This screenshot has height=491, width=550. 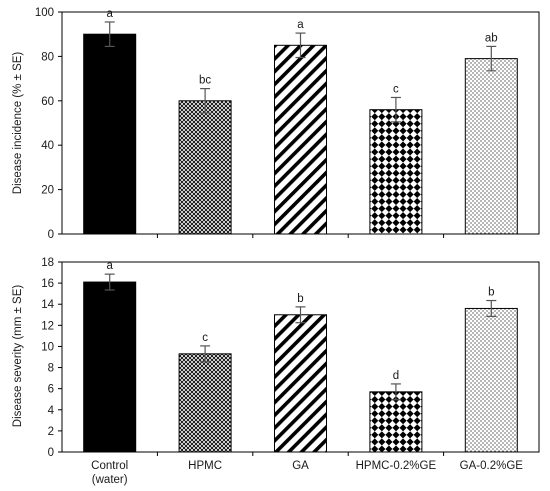 What do you see at coordinates (47, 146) in the screenshot?
I see `y-tick-label: 40` at bounding box center [47, 146].